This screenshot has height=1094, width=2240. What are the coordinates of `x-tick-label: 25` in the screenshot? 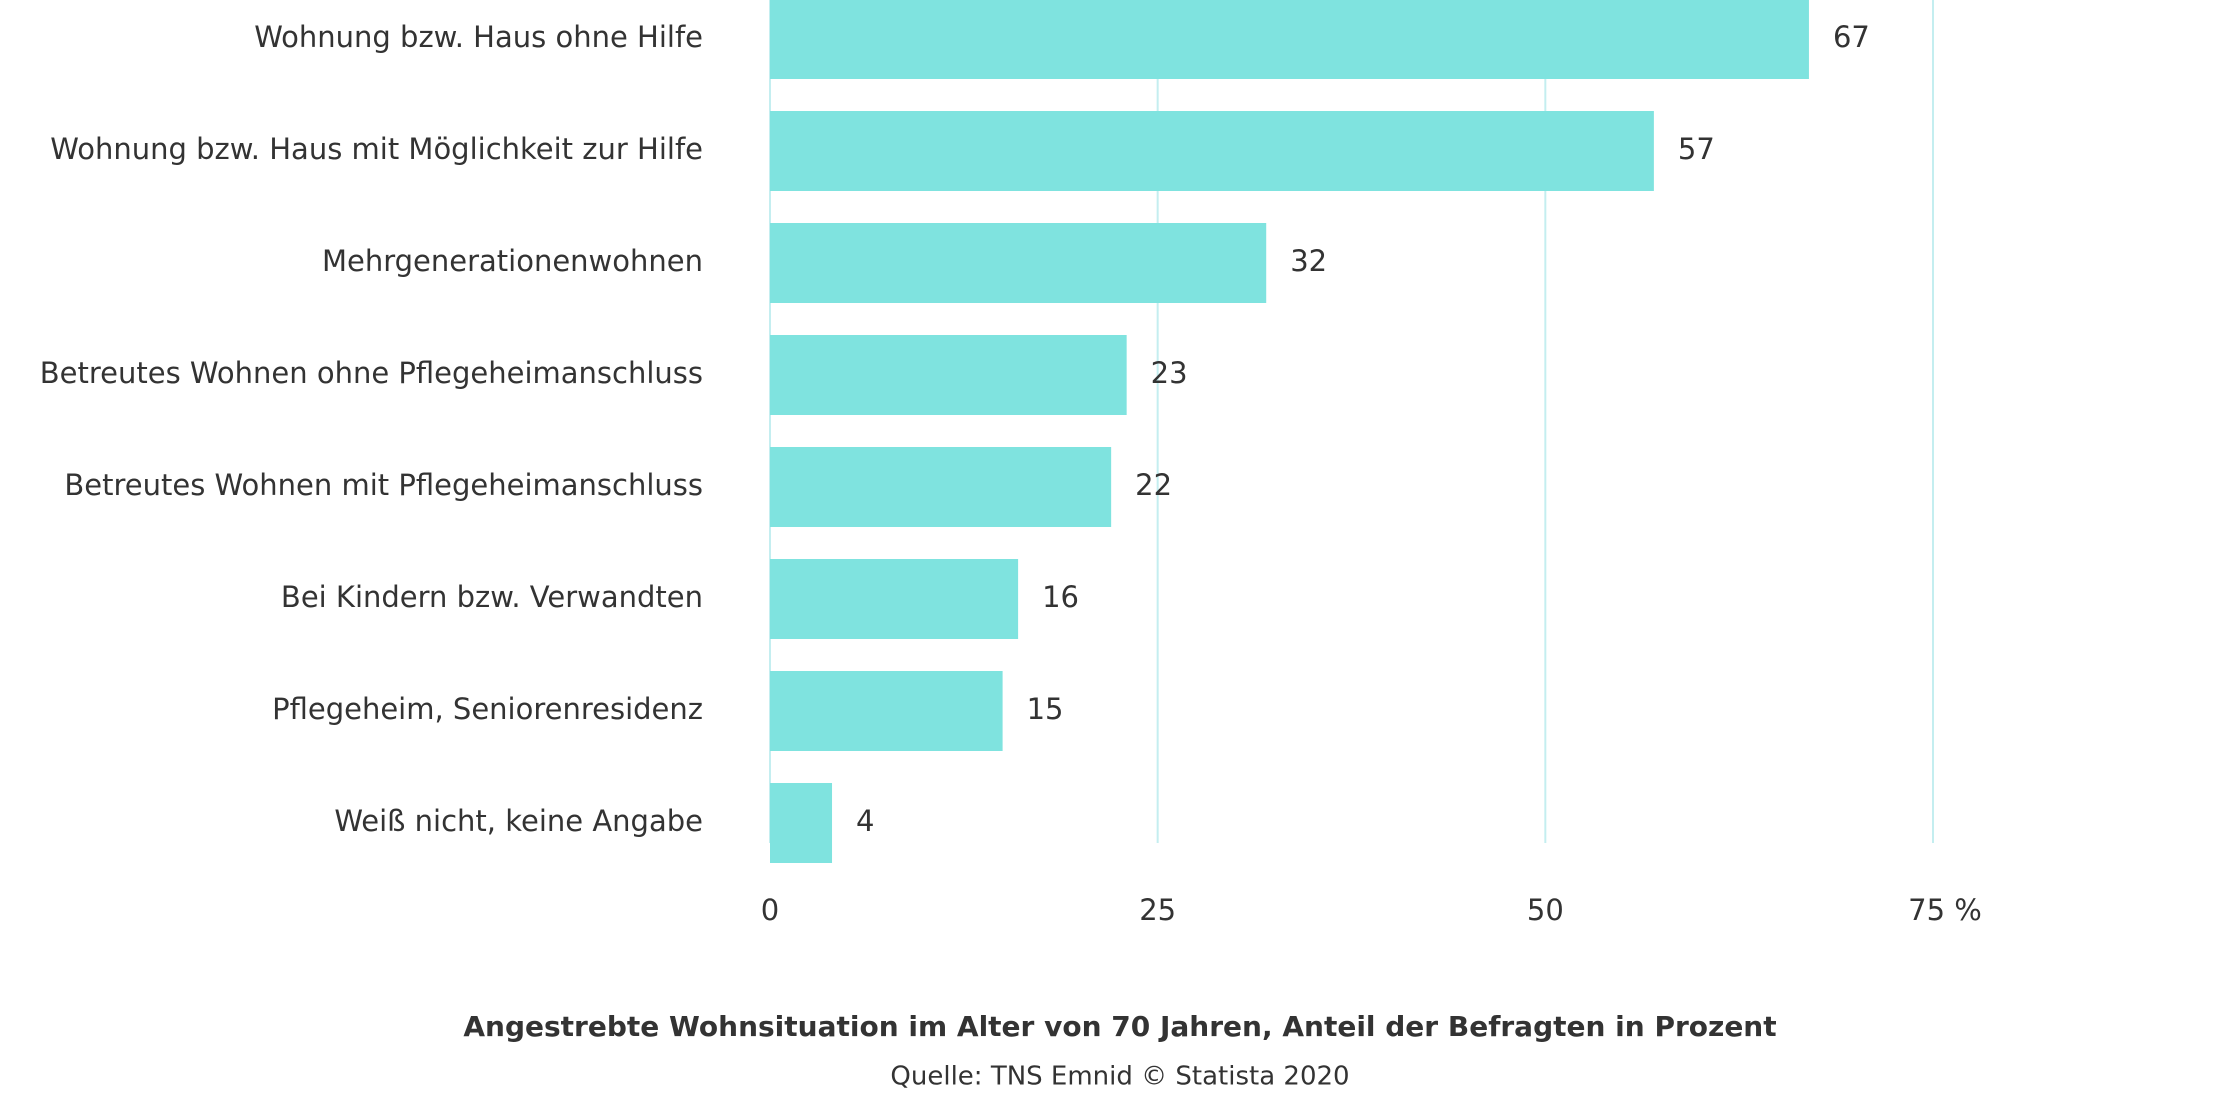 It's located at (1157, 910).